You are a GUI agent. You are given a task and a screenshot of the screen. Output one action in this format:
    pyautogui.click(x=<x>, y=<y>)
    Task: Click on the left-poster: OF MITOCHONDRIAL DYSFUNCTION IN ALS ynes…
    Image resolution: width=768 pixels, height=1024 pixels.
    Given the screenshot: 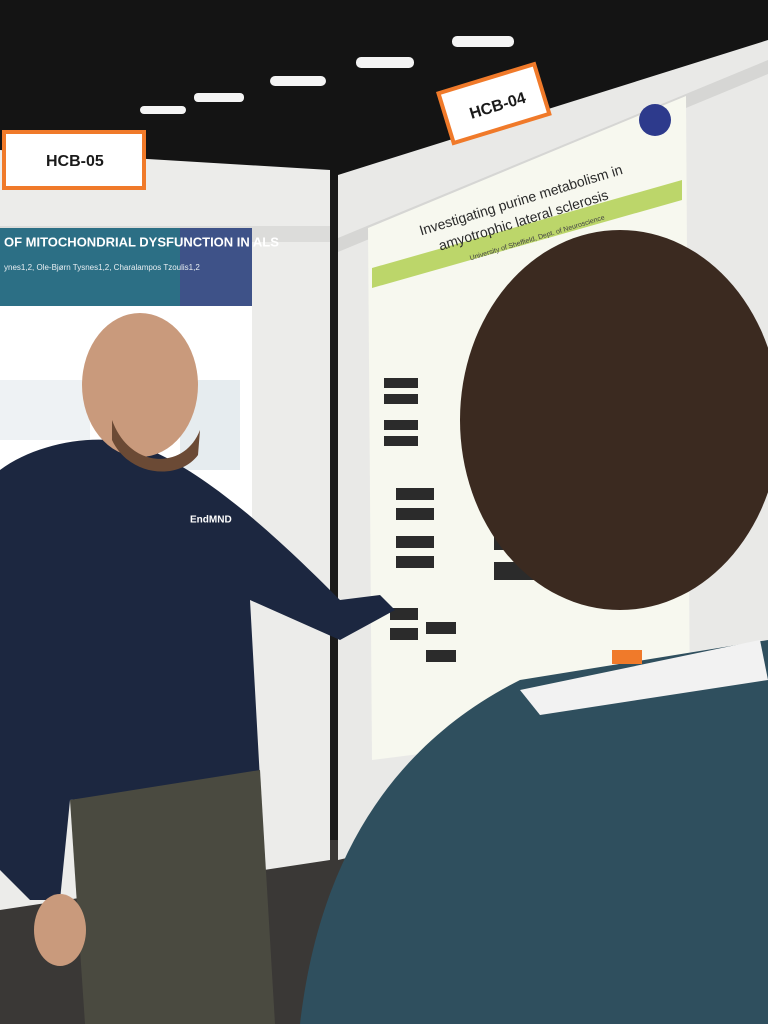 What is the action you would take?
    pyautogui.click(x=139, y=373)
    